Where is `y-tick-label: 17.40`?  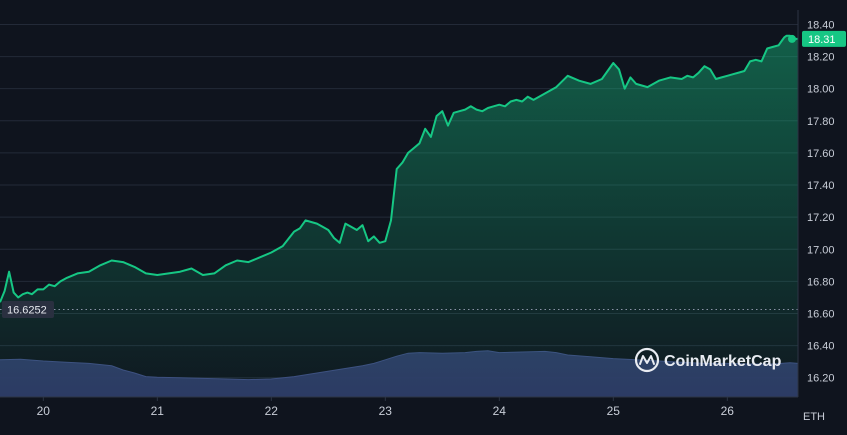
y-tick-label: 17.40 is located at coordinates (821, 186).